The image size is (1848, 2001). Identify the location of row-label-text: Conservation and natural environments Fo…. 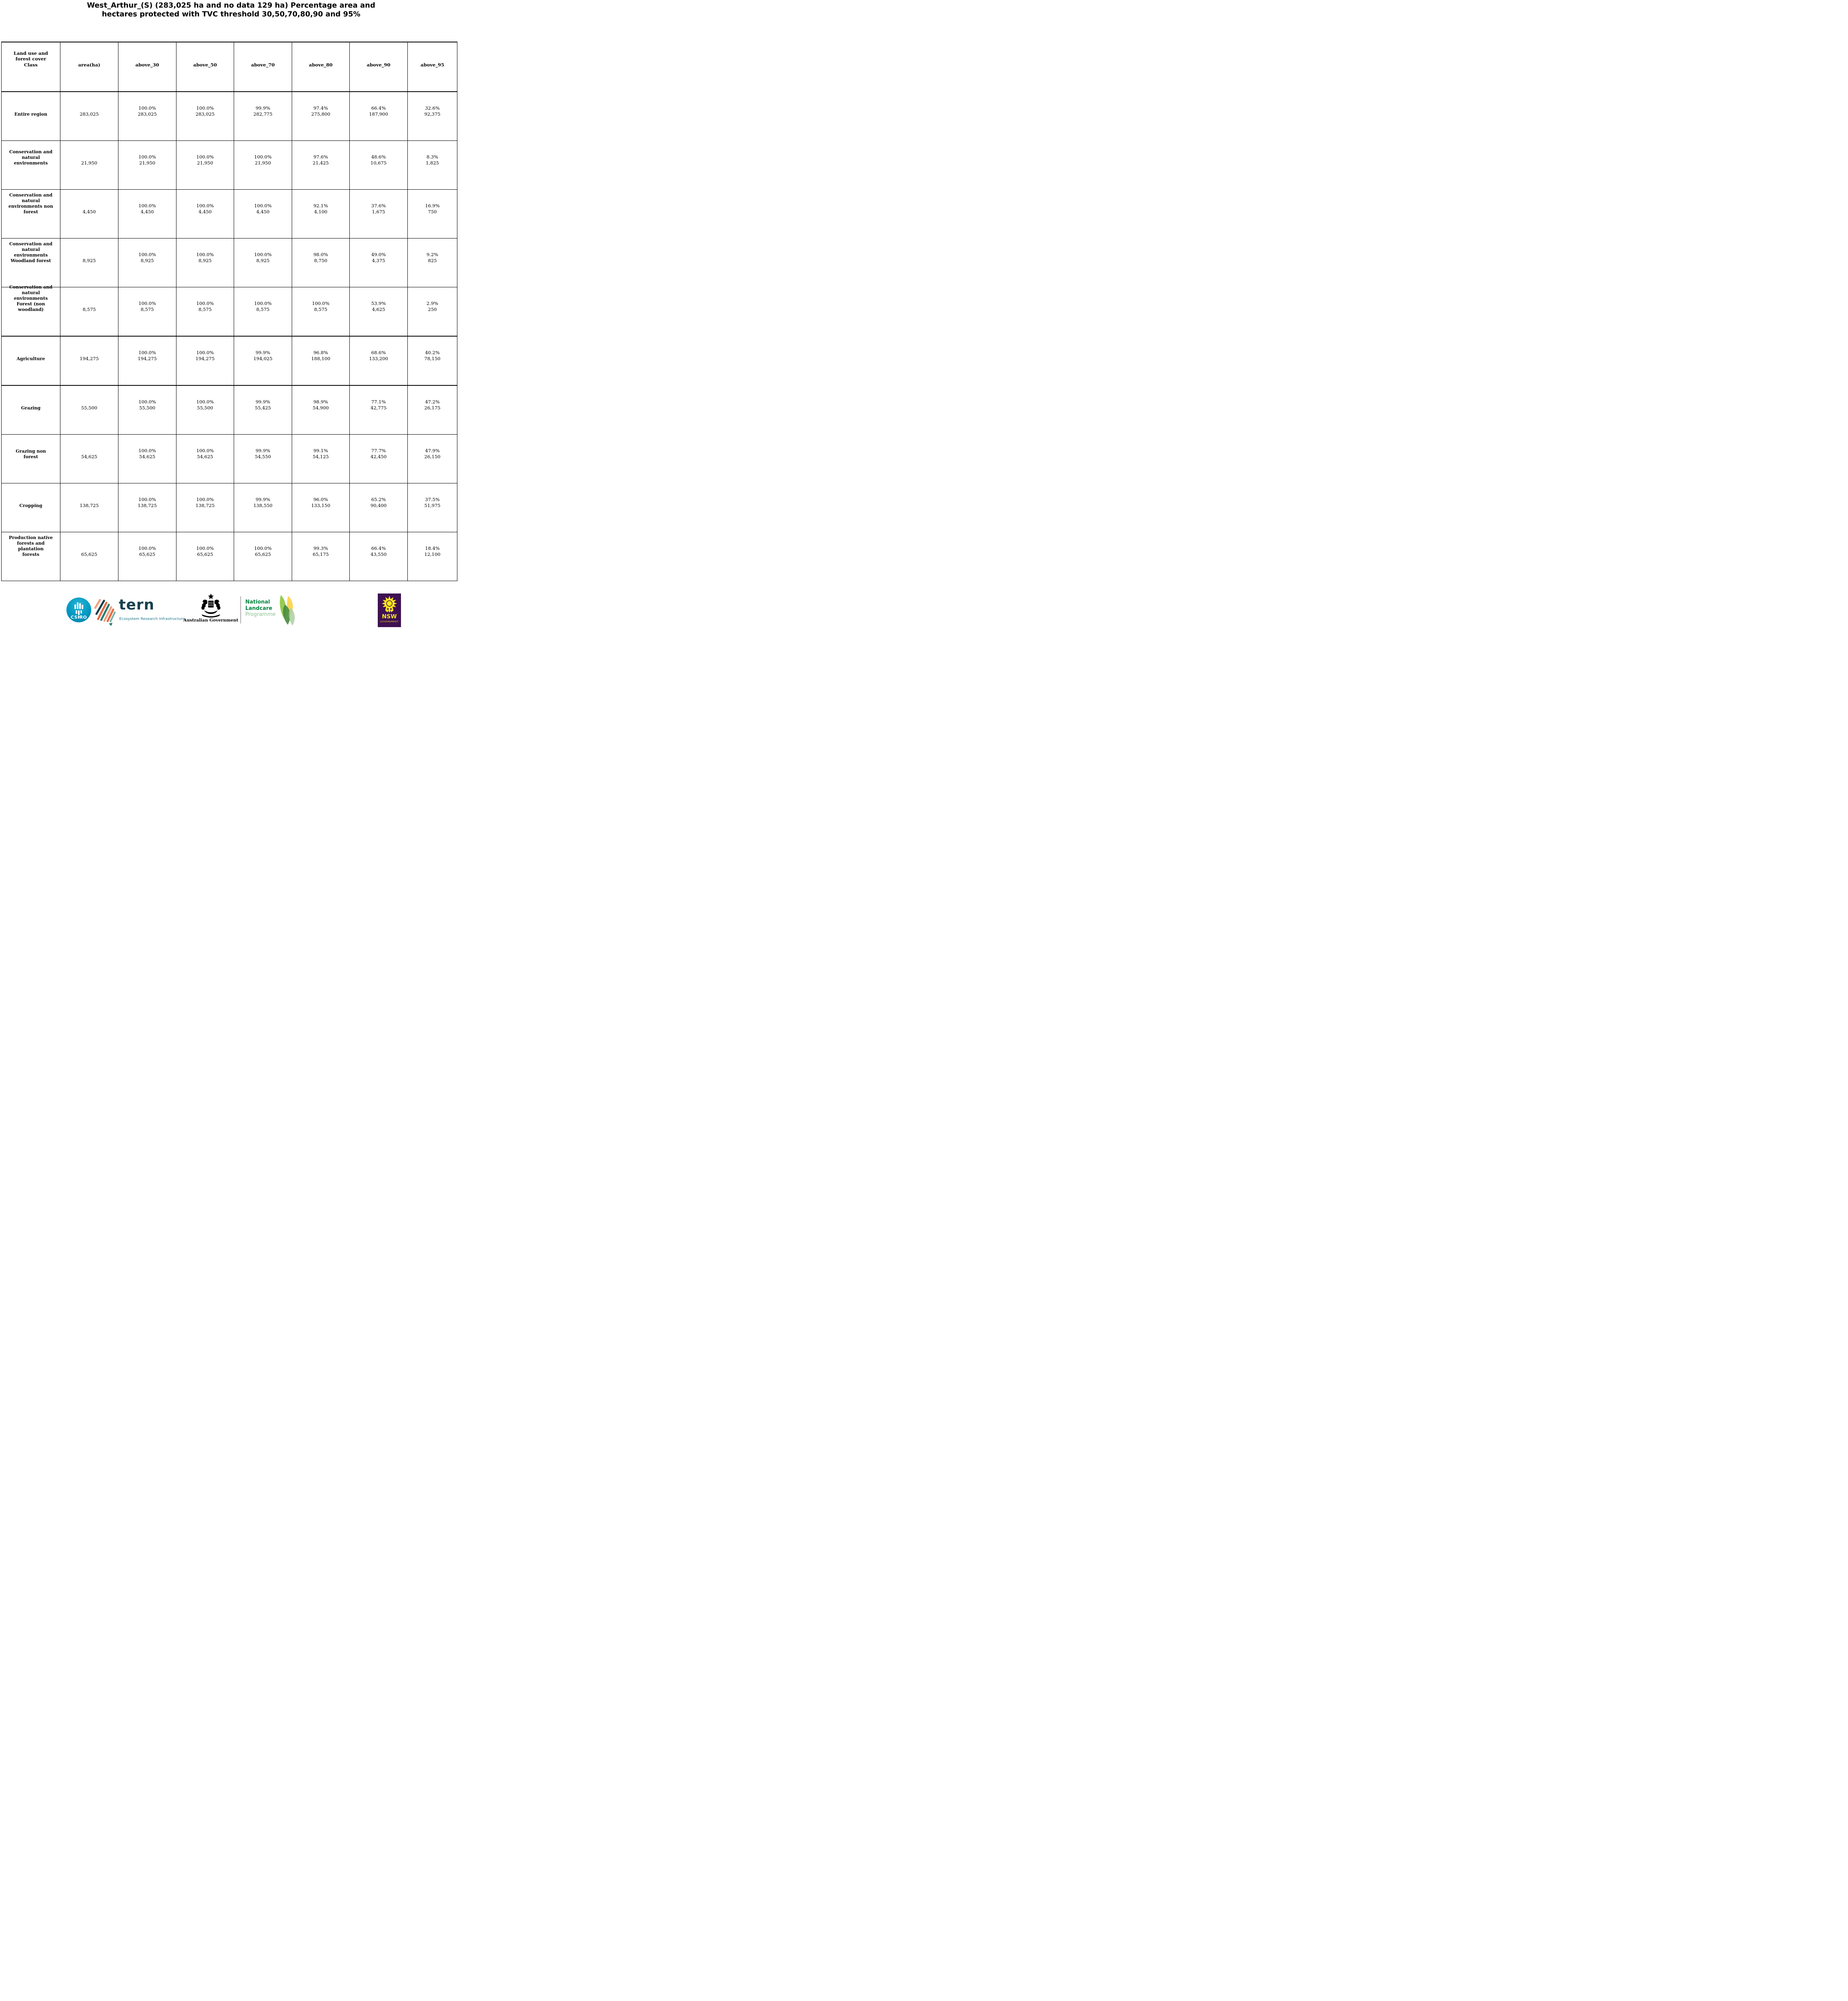
(30, 298).